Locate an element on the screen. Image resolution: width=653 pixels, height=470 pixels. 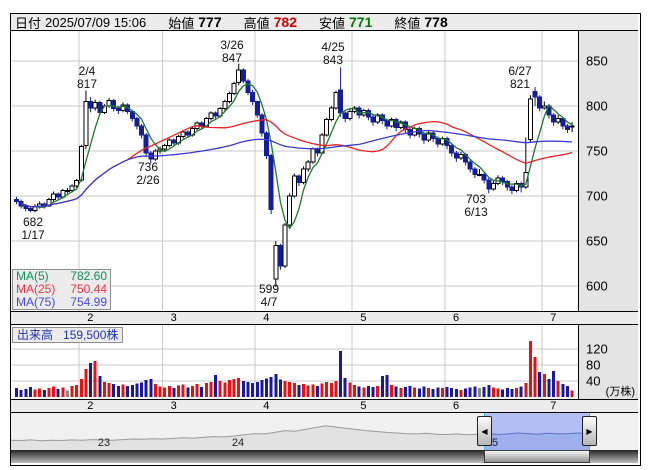
chart-annotation: 736 2/26 is located at coordinates (148, 173).